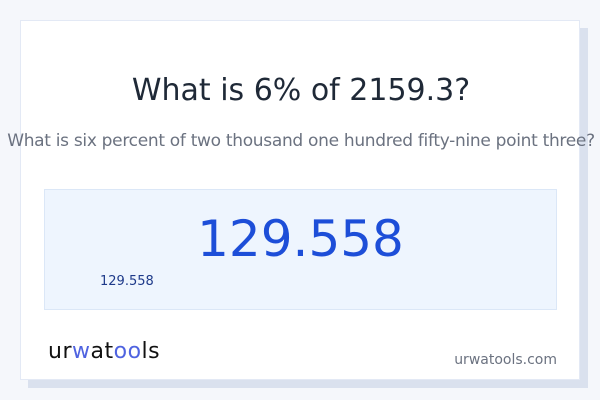  Describe the element at coordinates (301, 90) in the screenshot. I see `page-title: What is 6% of 2159.3?` at that location.